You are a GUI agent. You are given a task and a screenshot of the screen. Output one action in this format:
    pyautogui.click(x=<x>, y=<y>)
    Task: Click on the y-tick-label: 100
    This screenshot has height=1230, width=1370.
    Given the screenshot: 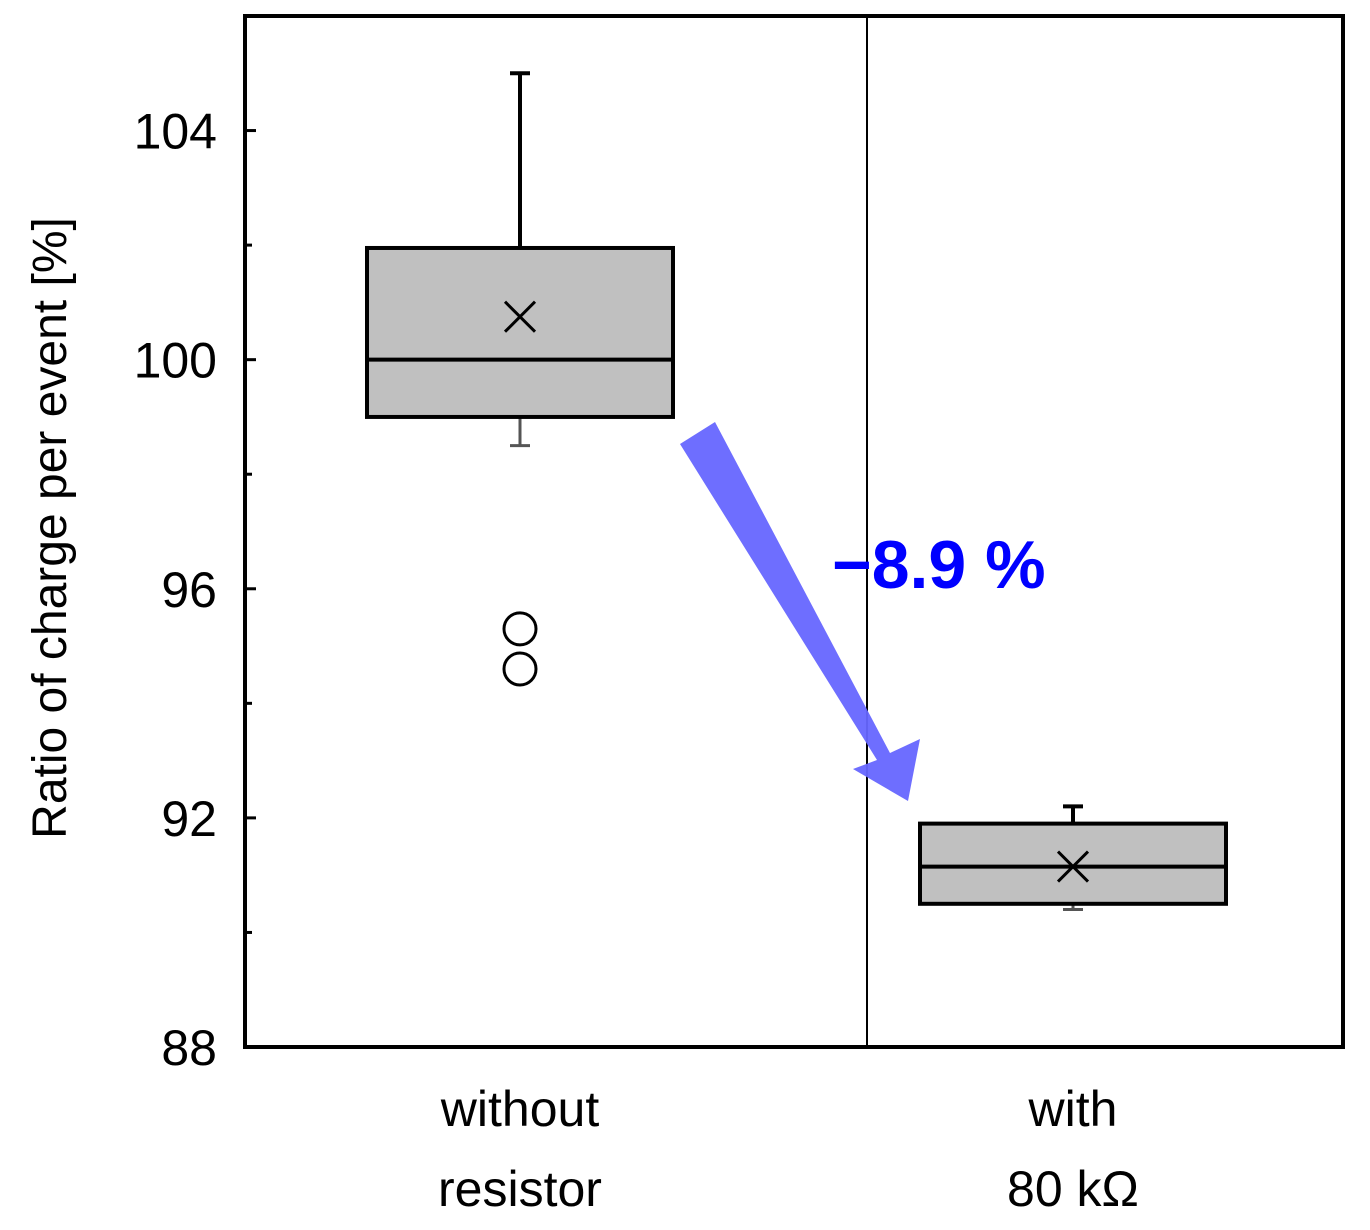 What is the action you would take?
    pyautogui.click(x=175, y=361)
    